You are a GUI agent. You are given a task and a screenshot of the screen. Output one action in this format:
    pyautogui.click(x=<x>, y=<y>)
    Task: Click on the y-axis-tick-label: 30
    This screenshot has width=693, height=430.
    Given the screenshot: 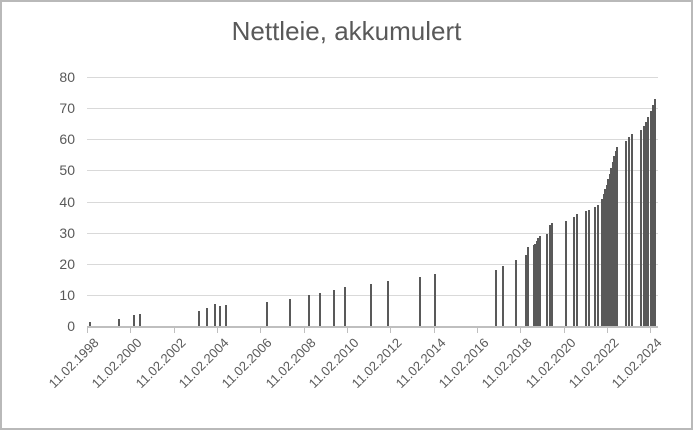 What is the action you would take?
    pyautogui.click(x=67, y=232)
    